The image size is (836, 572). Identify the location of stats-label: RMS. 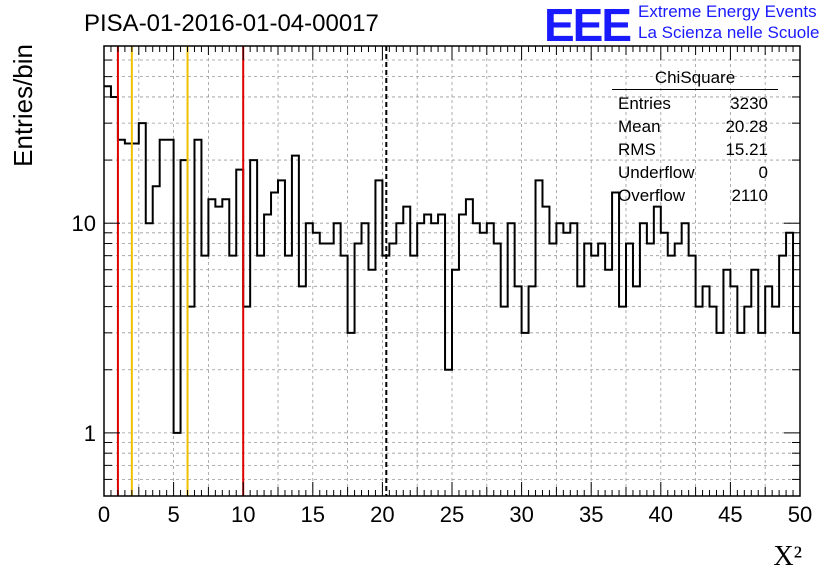
(637, 149).